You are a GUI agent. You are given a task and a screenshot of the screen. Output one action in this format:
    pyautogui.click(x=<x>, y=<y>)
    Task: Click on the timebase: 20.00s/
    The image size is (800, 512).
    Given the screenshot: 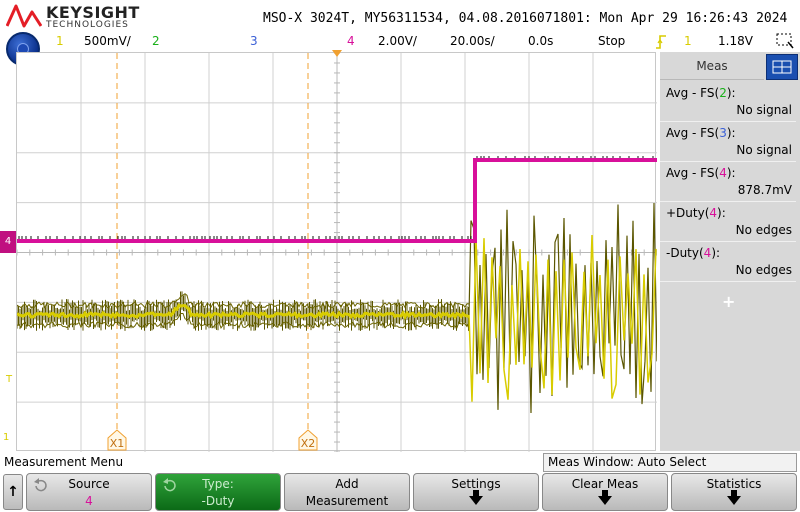 What is the action you would take?
    pyautogui.click(x=472, y=41)
    